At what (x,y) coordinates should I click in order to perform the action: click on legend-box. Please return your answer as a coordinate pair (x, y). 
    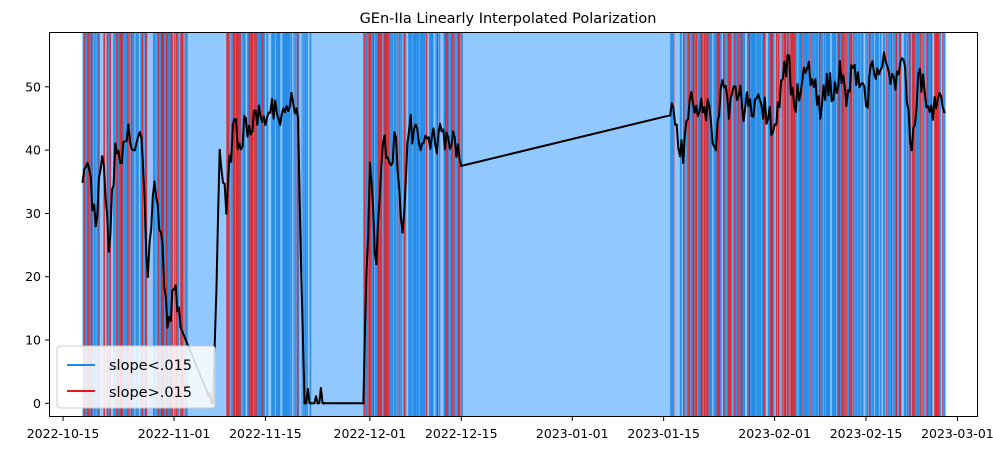
    Looking at the image, I should click on (136, 377).